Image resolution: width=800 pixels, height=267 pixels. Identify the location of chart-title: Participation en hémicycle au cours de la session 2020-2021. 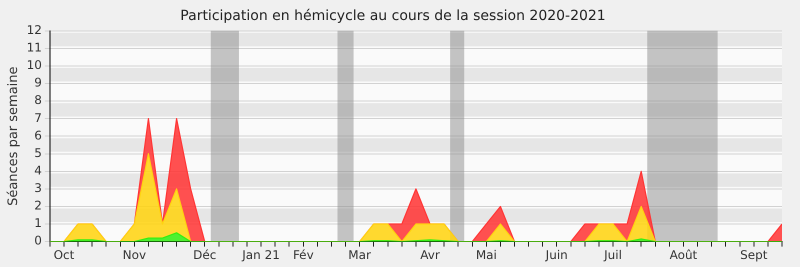
(393, 16).